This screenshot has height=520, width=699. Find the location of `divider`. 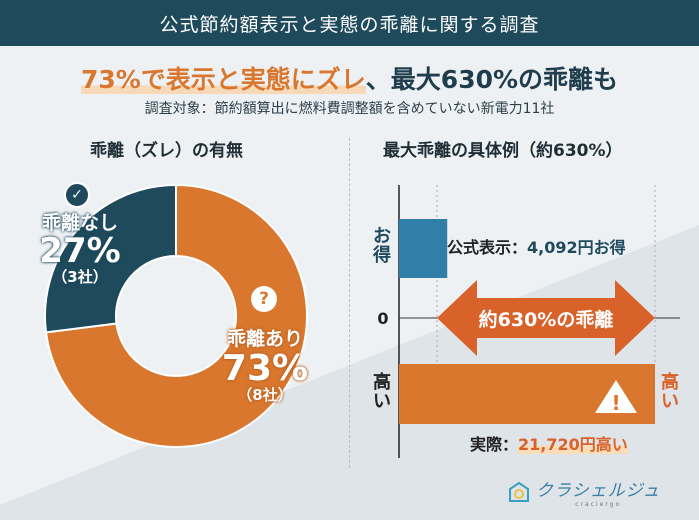

divider is located at coordinates (349, 303).